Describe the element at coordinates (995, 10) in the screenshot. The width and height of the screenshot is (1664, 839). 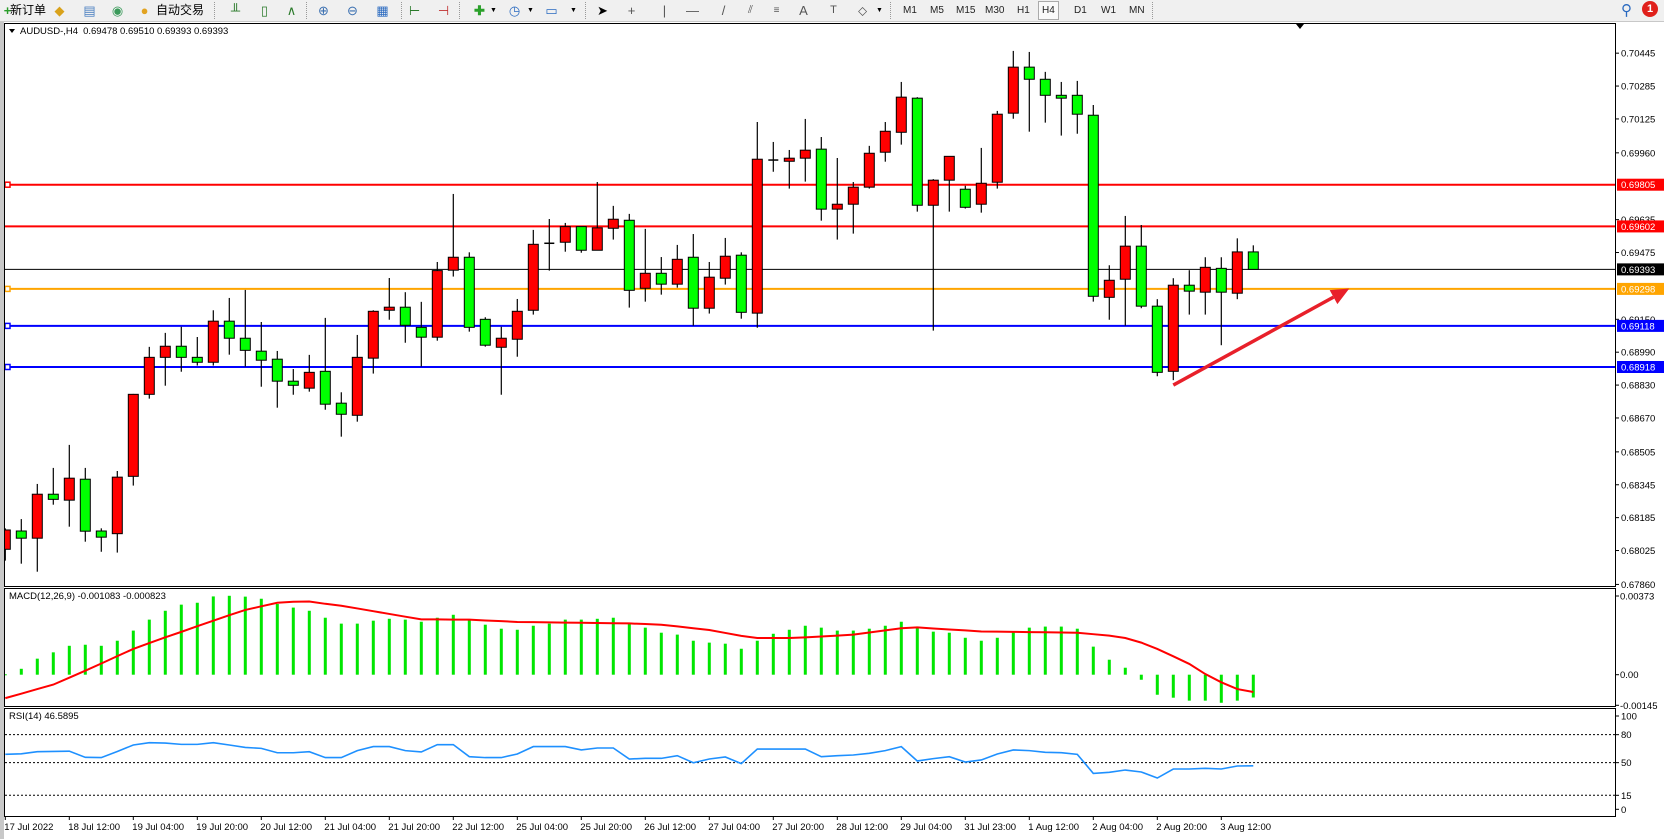
I see `timeframe-m30: M30` at that location.